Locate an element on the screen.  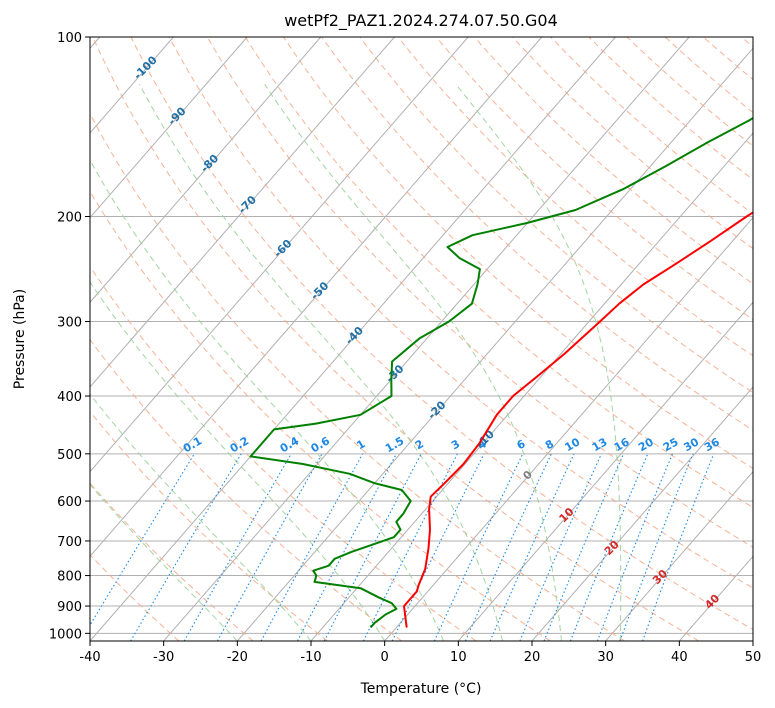
mixing-ratio-label: 8 is located at coordinates (549, 444).